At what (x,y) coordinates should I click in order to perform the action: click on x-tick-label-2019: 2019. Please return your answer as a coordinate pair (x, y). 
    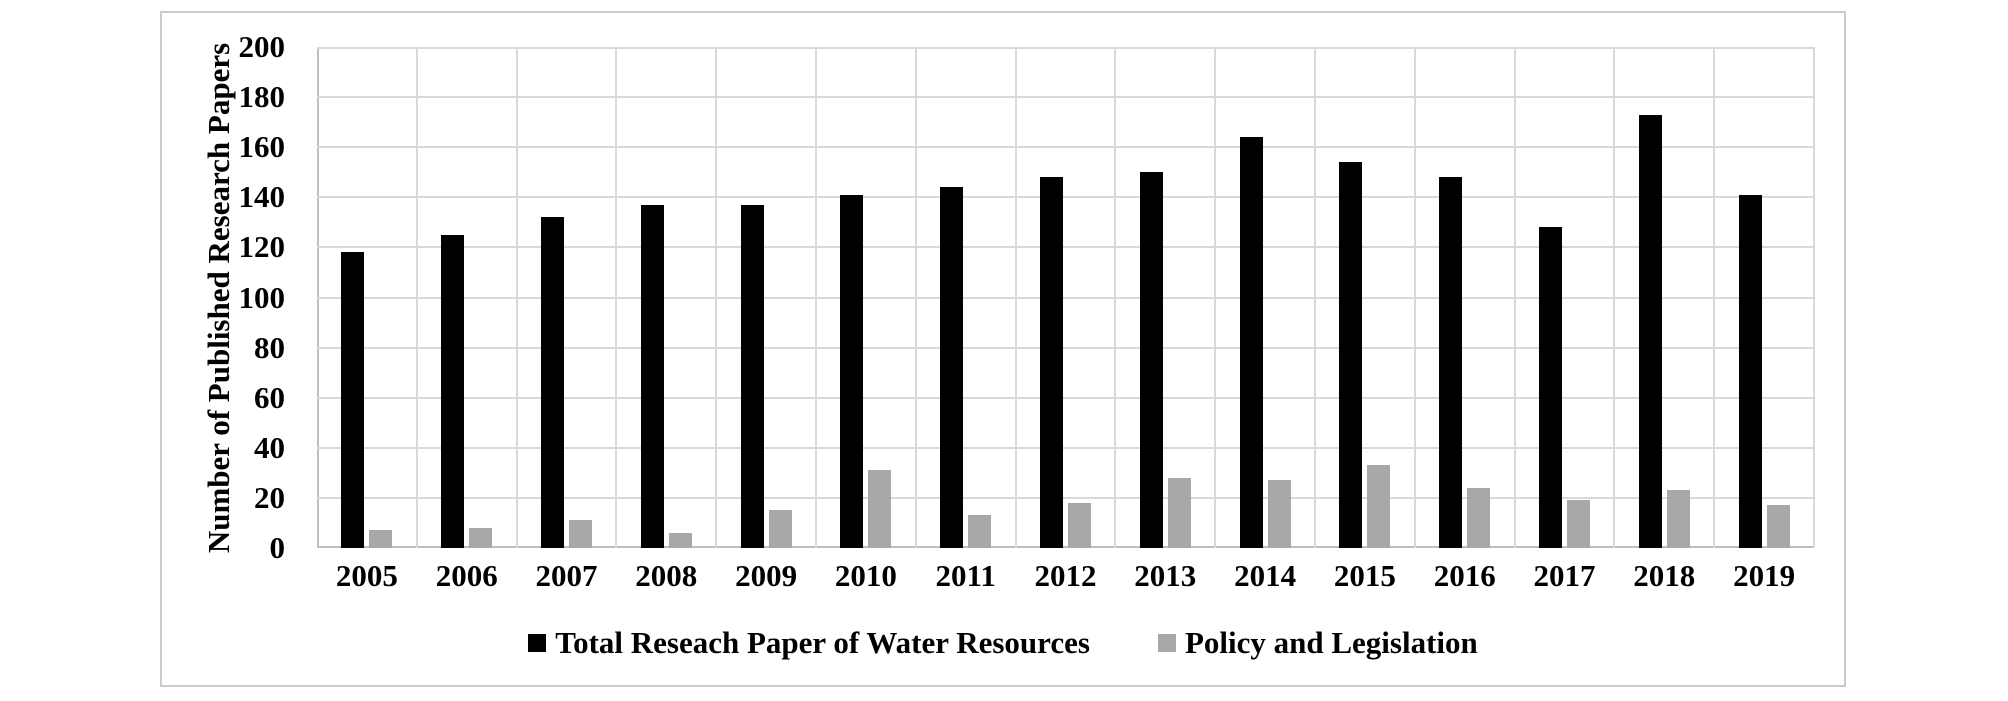
    Looking at the image, I should click on (1764, 575).